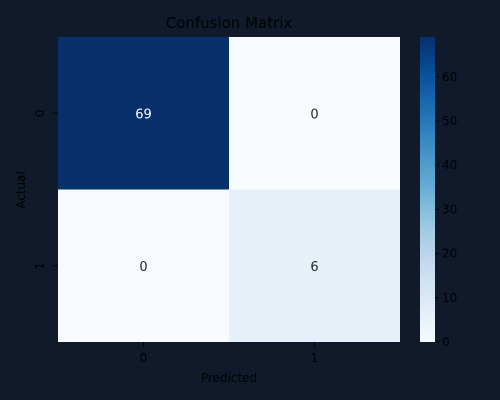  Describe the element at coordinates (229, 23) in the screenshot. I see `chart-title: Confusion Matrix` at that location.